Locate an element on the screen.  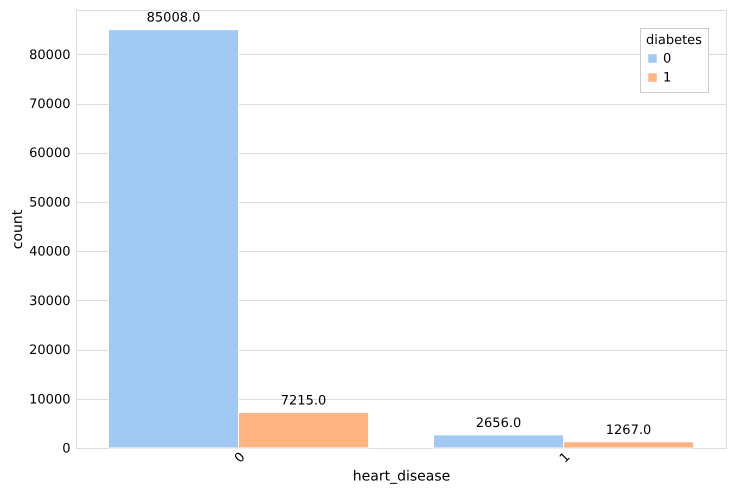
y-tick-label: 50000 is located at coordinates (49, 202).